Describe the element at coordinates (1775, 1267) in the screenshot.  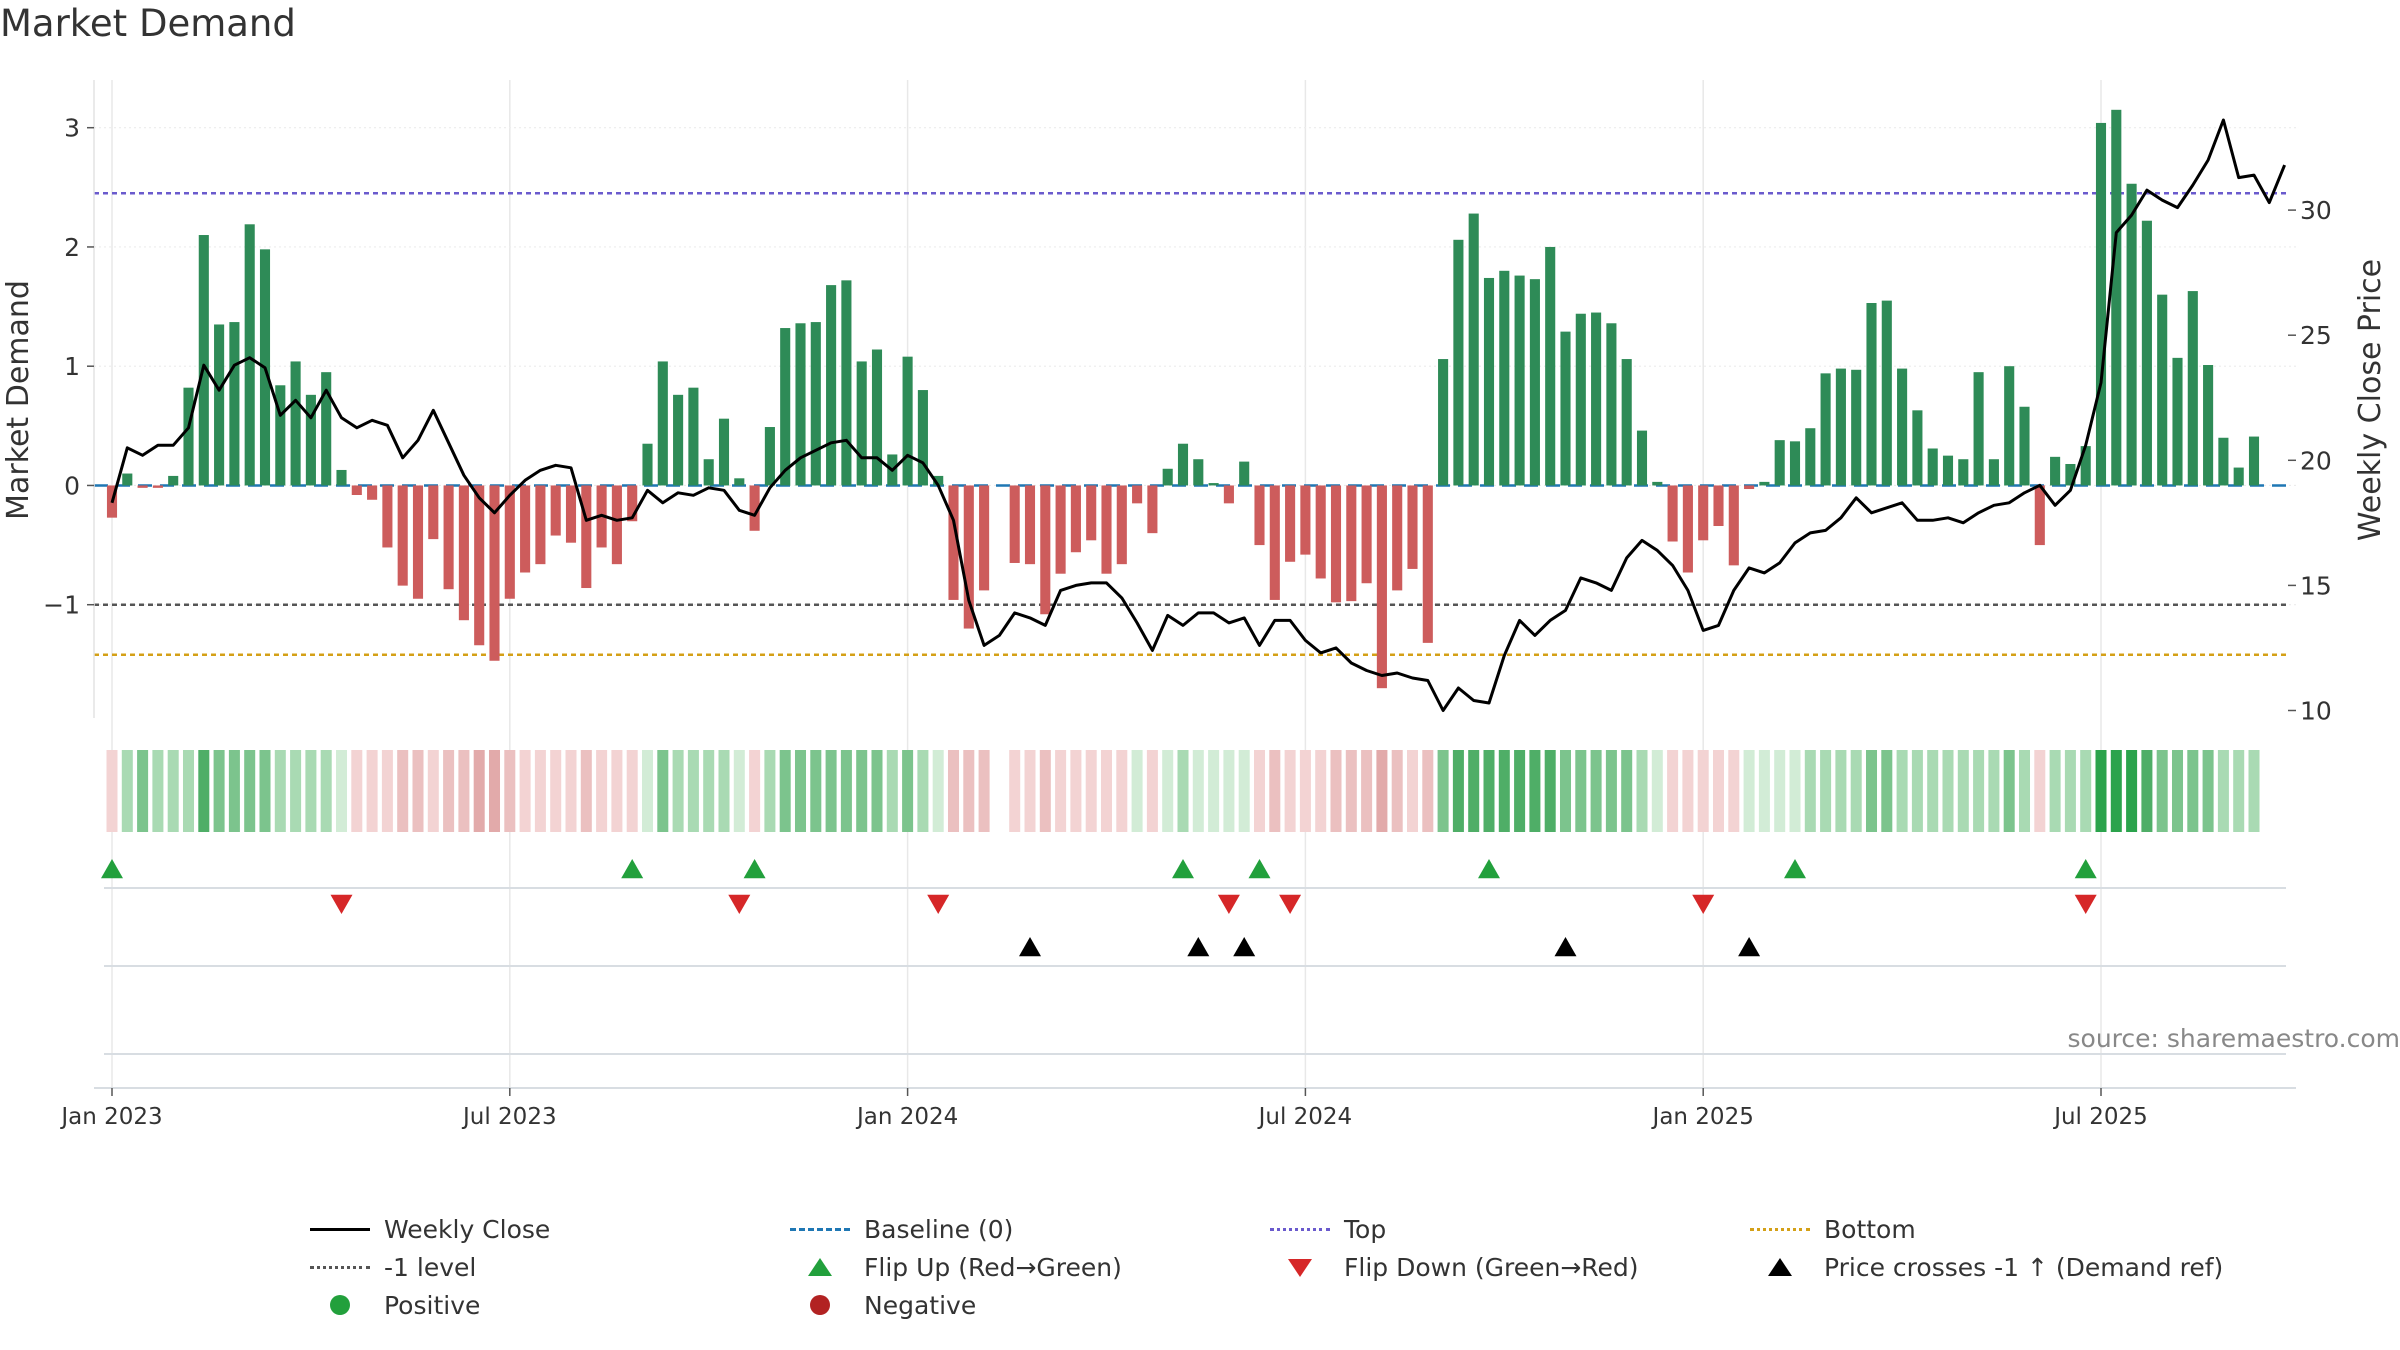
I see `price-cross-icon` at that location.